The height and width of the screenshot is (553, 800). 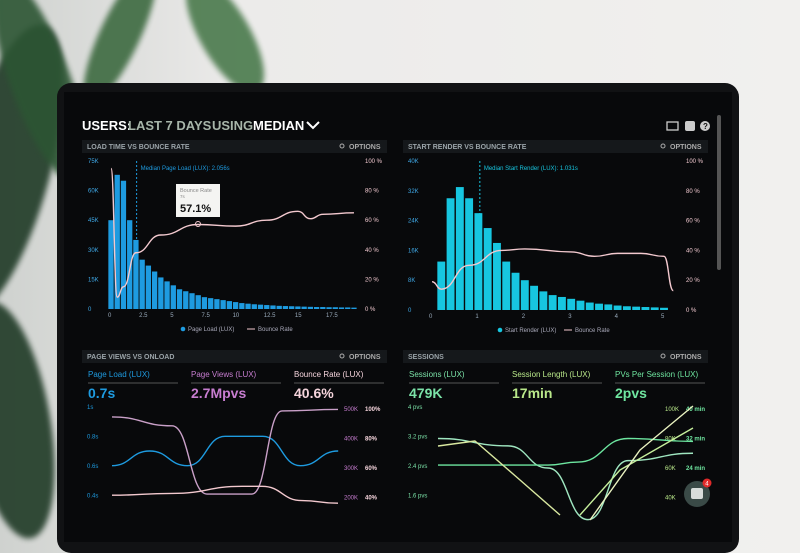 I want to click on share-icon, so click(x=690, y=126).